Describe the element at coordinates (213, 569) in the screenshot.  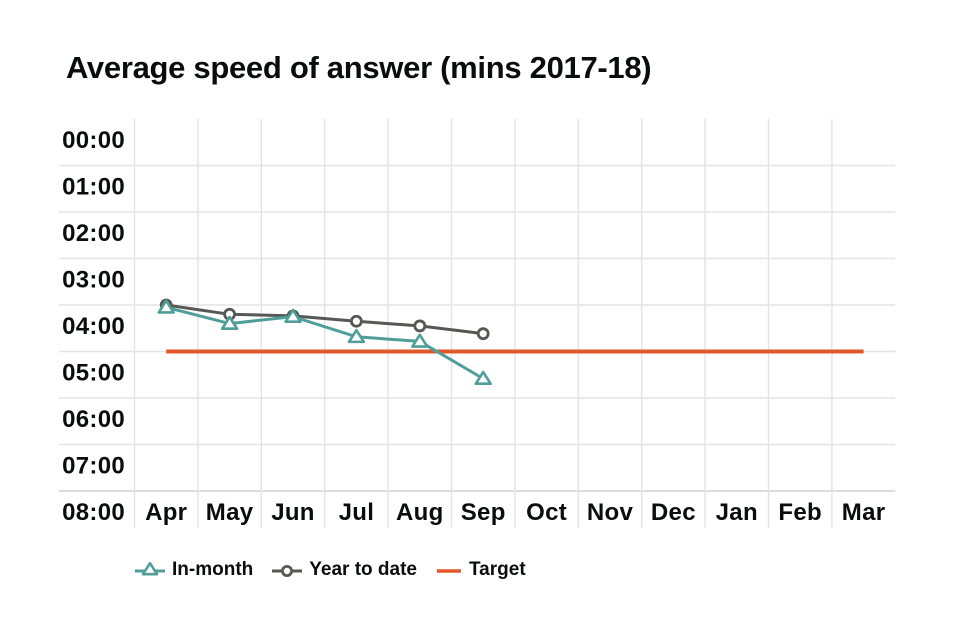
I see `legend-label-in-month: In-month` at that location.